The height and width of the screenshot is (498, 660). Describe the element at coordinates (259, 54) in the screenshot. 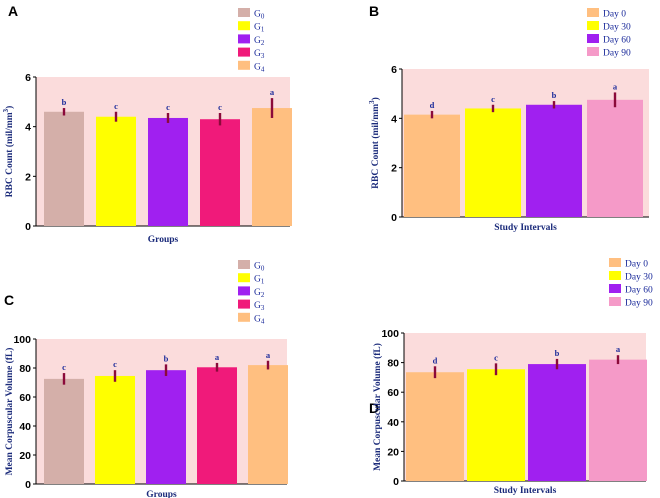

I see `legend-label: G3` at that location.